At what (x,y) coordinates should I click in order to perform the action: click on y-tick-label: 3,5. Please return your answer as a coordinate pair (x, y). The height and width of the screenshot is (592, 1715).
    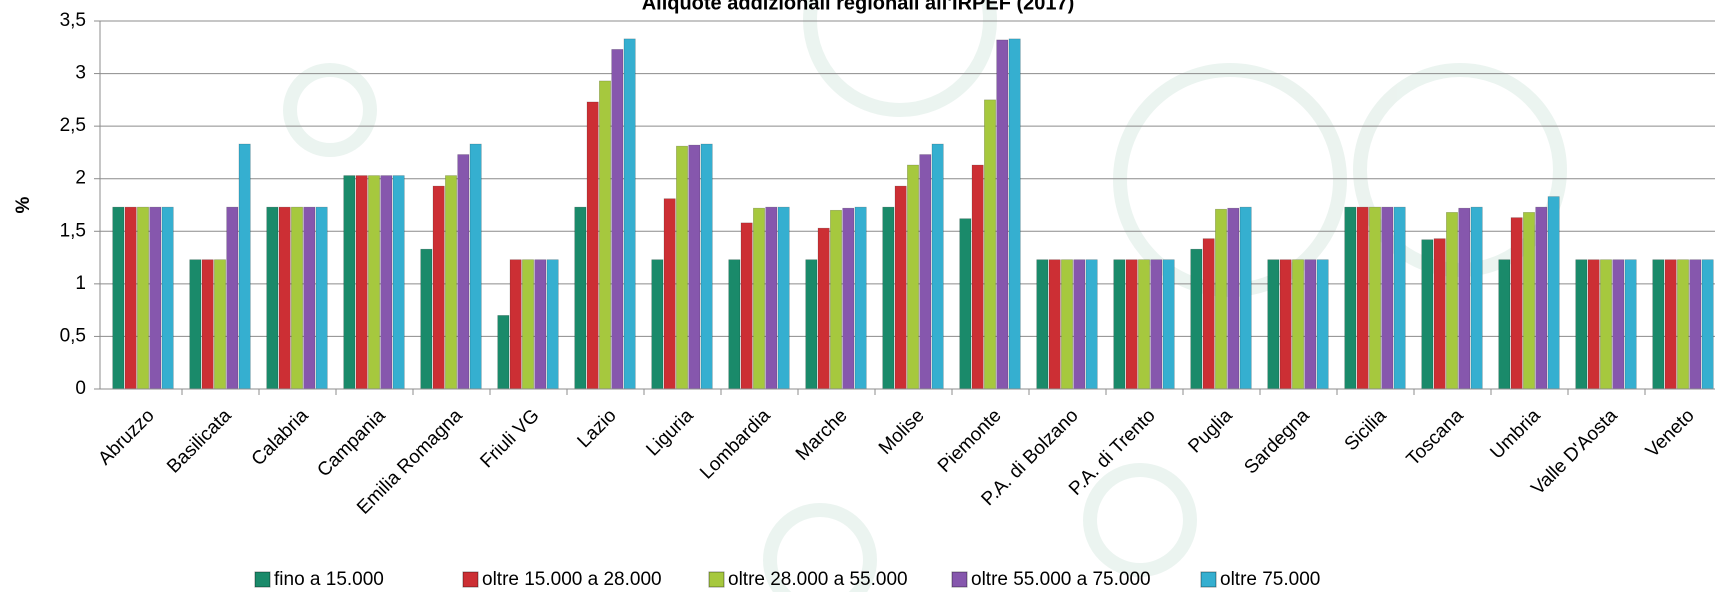
    Looking at the image, I should click on (73, 20).